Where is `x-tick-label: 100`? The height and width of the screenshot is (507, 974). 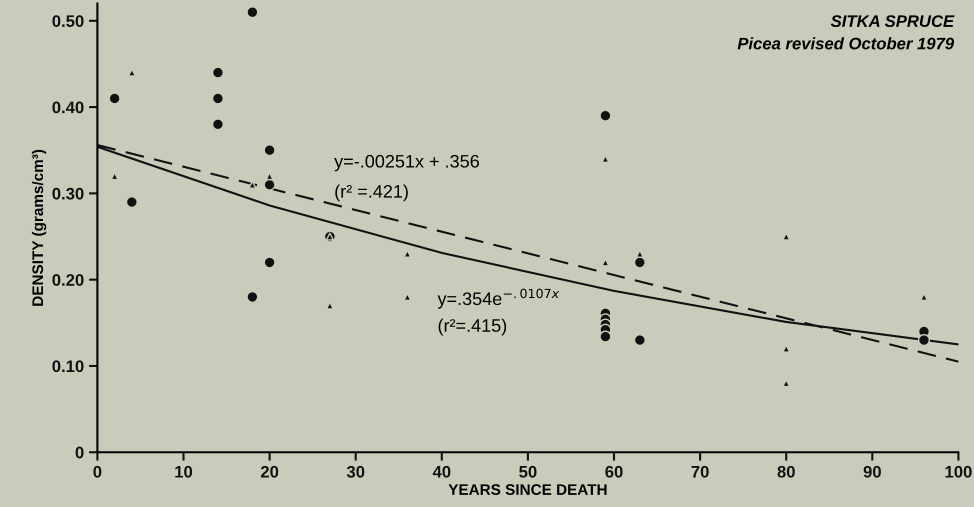
x-tick-label: 100 is located at coordinates (959, 472).